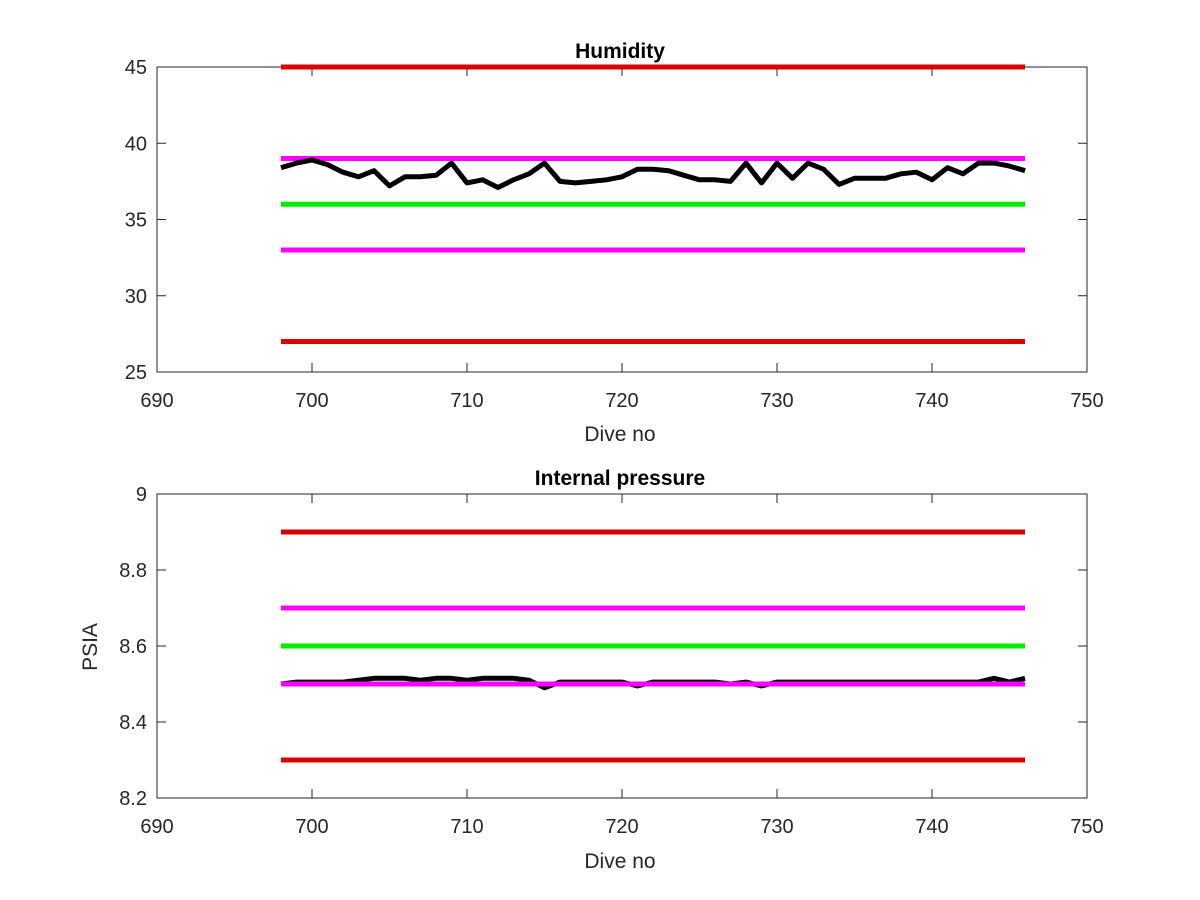 The height and width of the screenshot is (900, 1200). Describe the element at coordinates (466, 401) in the screenshot. I see `humidity-xtick-label: 710` at that location.